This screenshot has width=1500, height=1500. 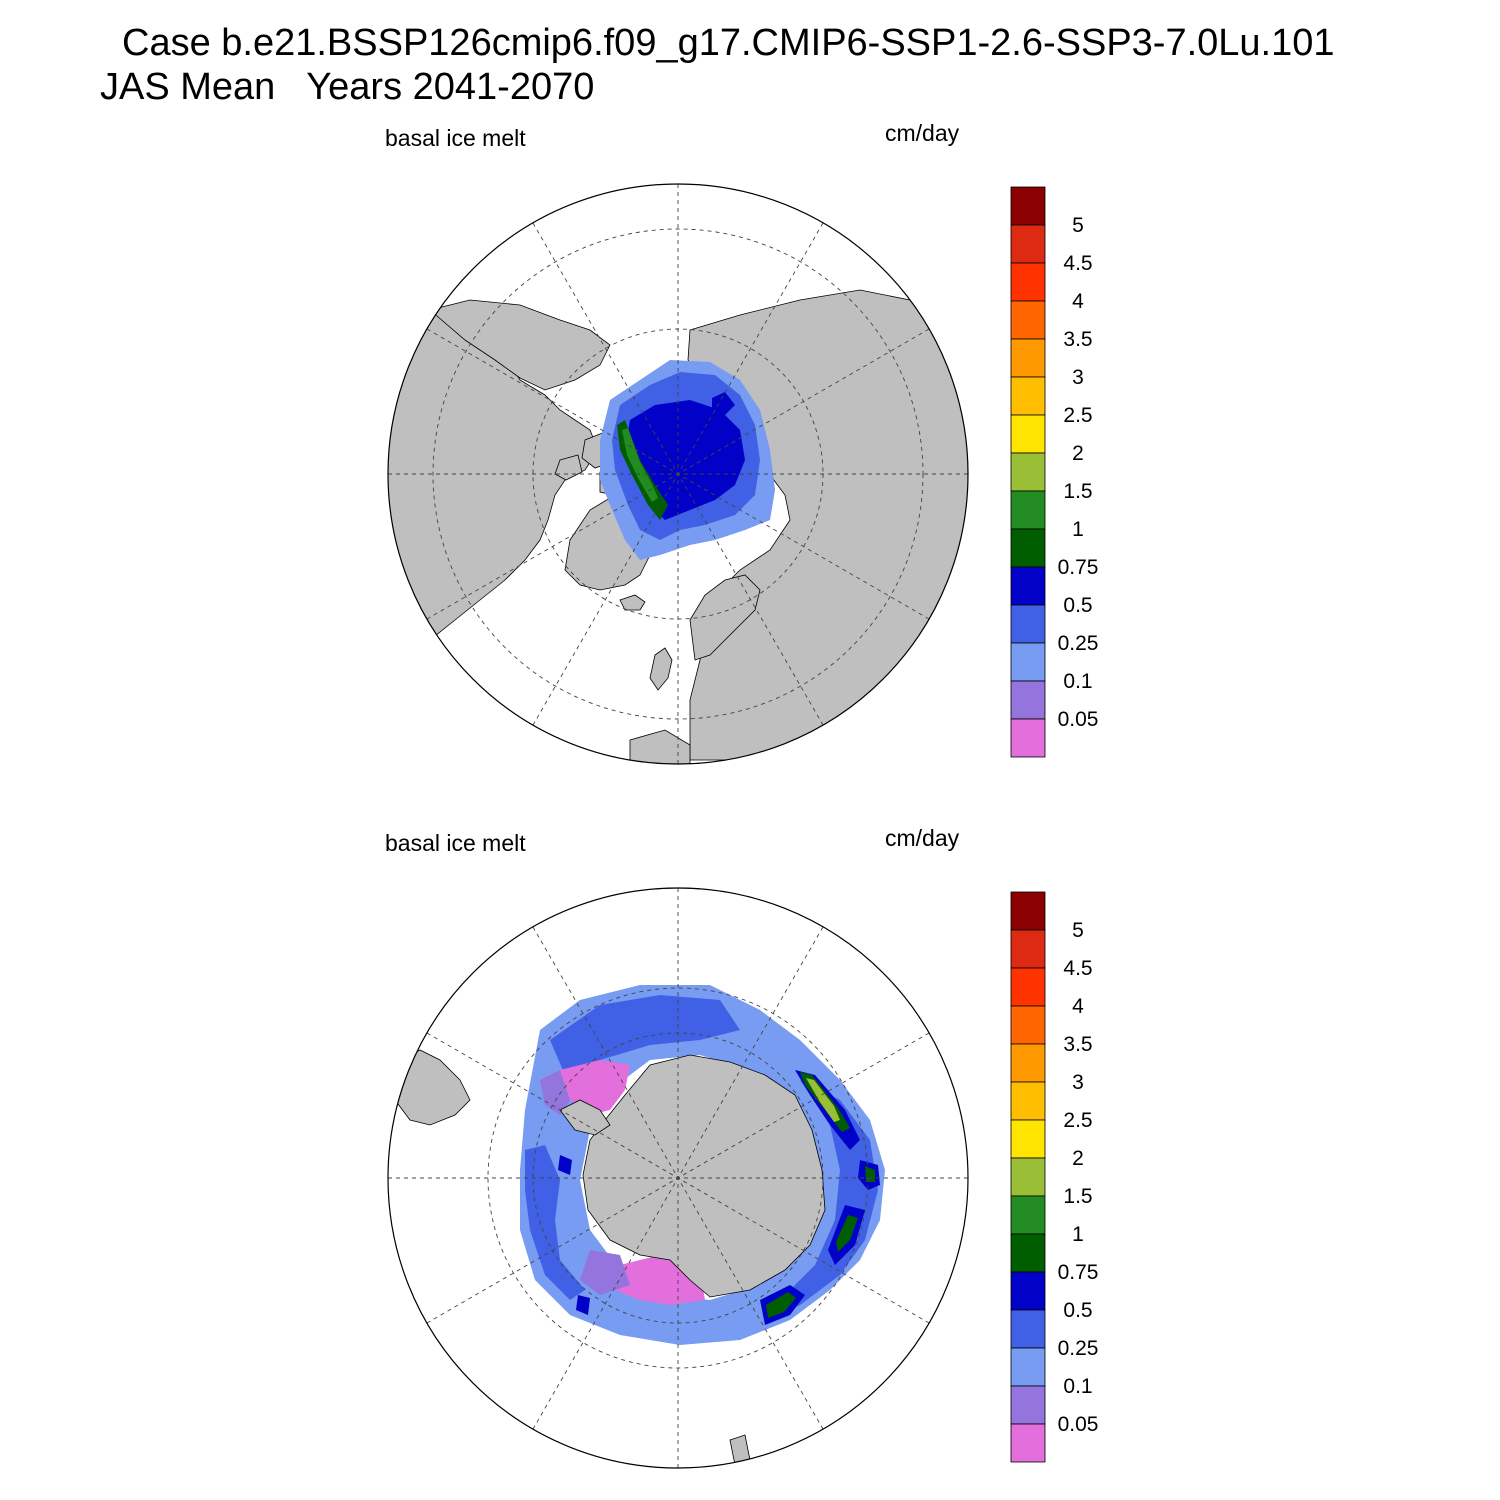 I want to click on south-colorbar-label: 2.5, so click(x=1077, y=1120).